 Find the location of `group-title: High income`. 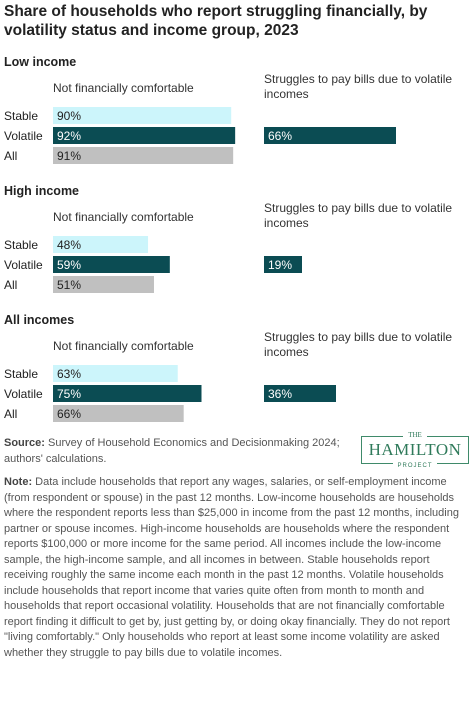

group-title: High income is located at coordinates (41, 191).